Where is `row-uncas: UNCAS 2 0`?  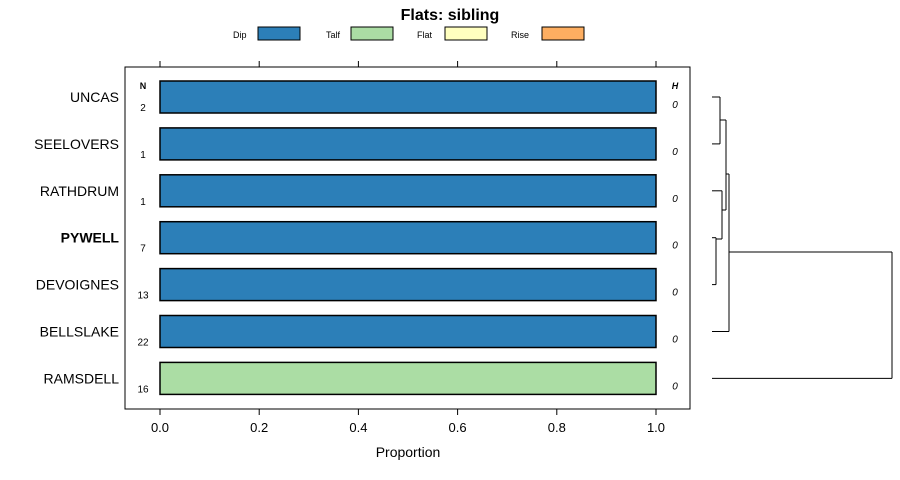
row-uncas: UNCAS 2 0 is located at coordinates (374, 97).